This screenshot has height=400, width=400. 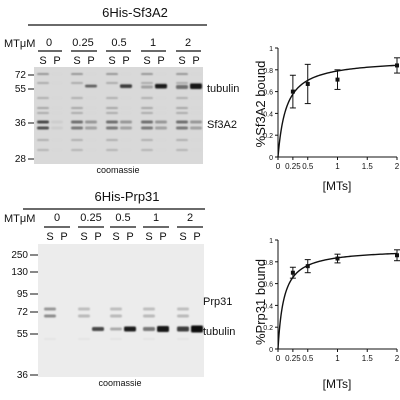 I want to click on concentration-row: 0 0.25 0.5 1 2, so click(x=123, y=218).